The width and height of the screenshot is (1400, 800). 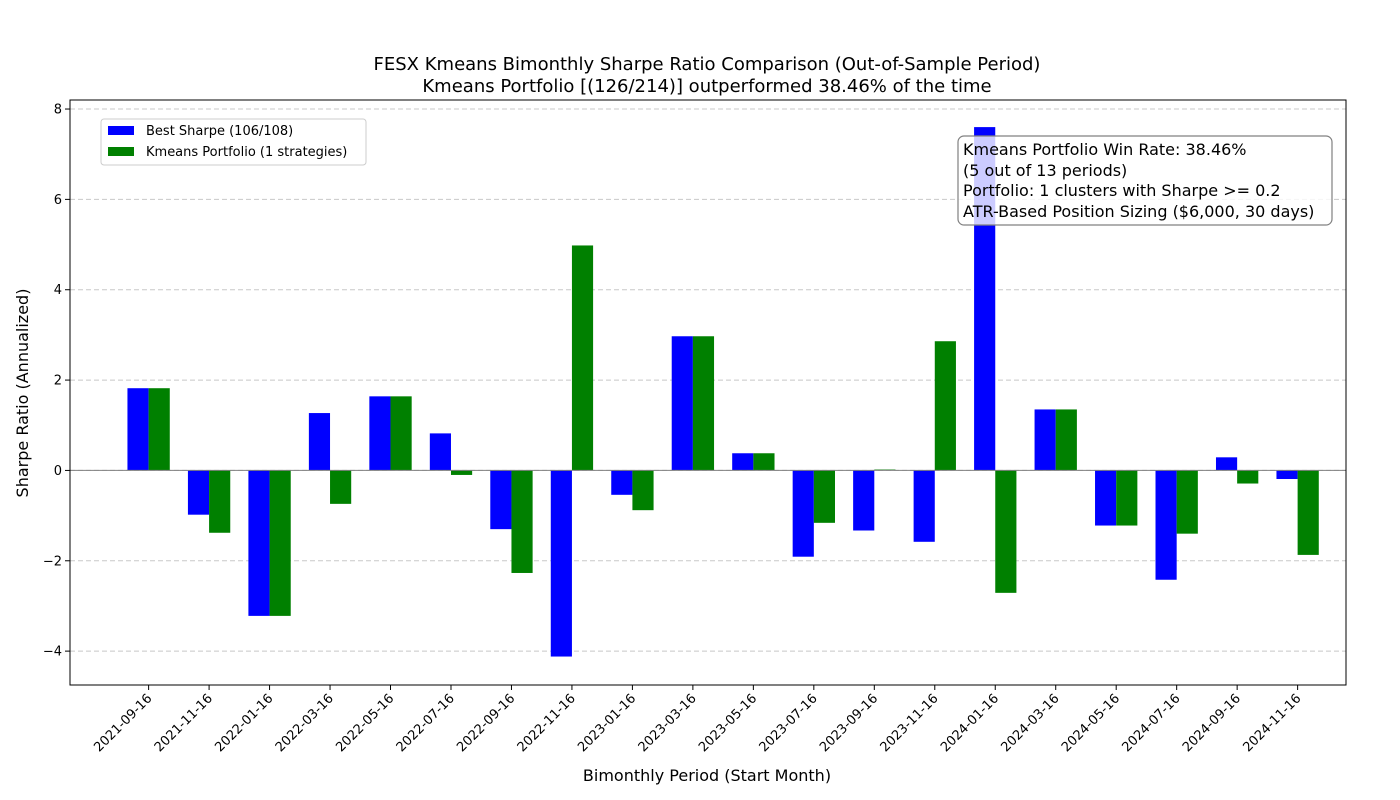 I want to click on legend-swatch-kmeans-portfolio, so click(x=121, y=151).